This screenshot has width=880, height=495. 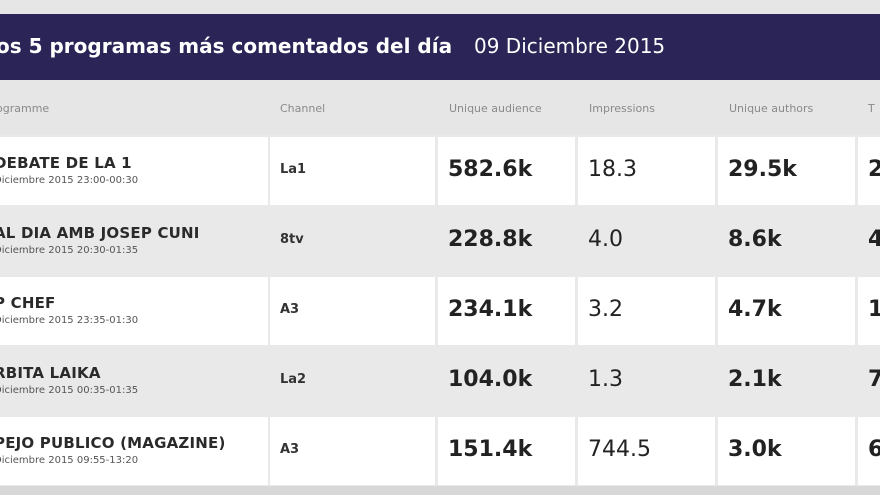 I want to click on channel-name: La1, so click(x=293, y=169).